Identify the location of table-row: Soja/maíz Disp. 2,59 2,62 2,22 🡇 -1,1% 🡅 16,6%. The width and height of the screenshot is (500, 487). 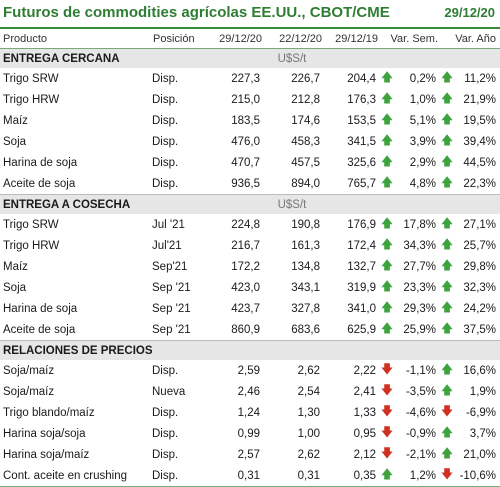
(250, 370).